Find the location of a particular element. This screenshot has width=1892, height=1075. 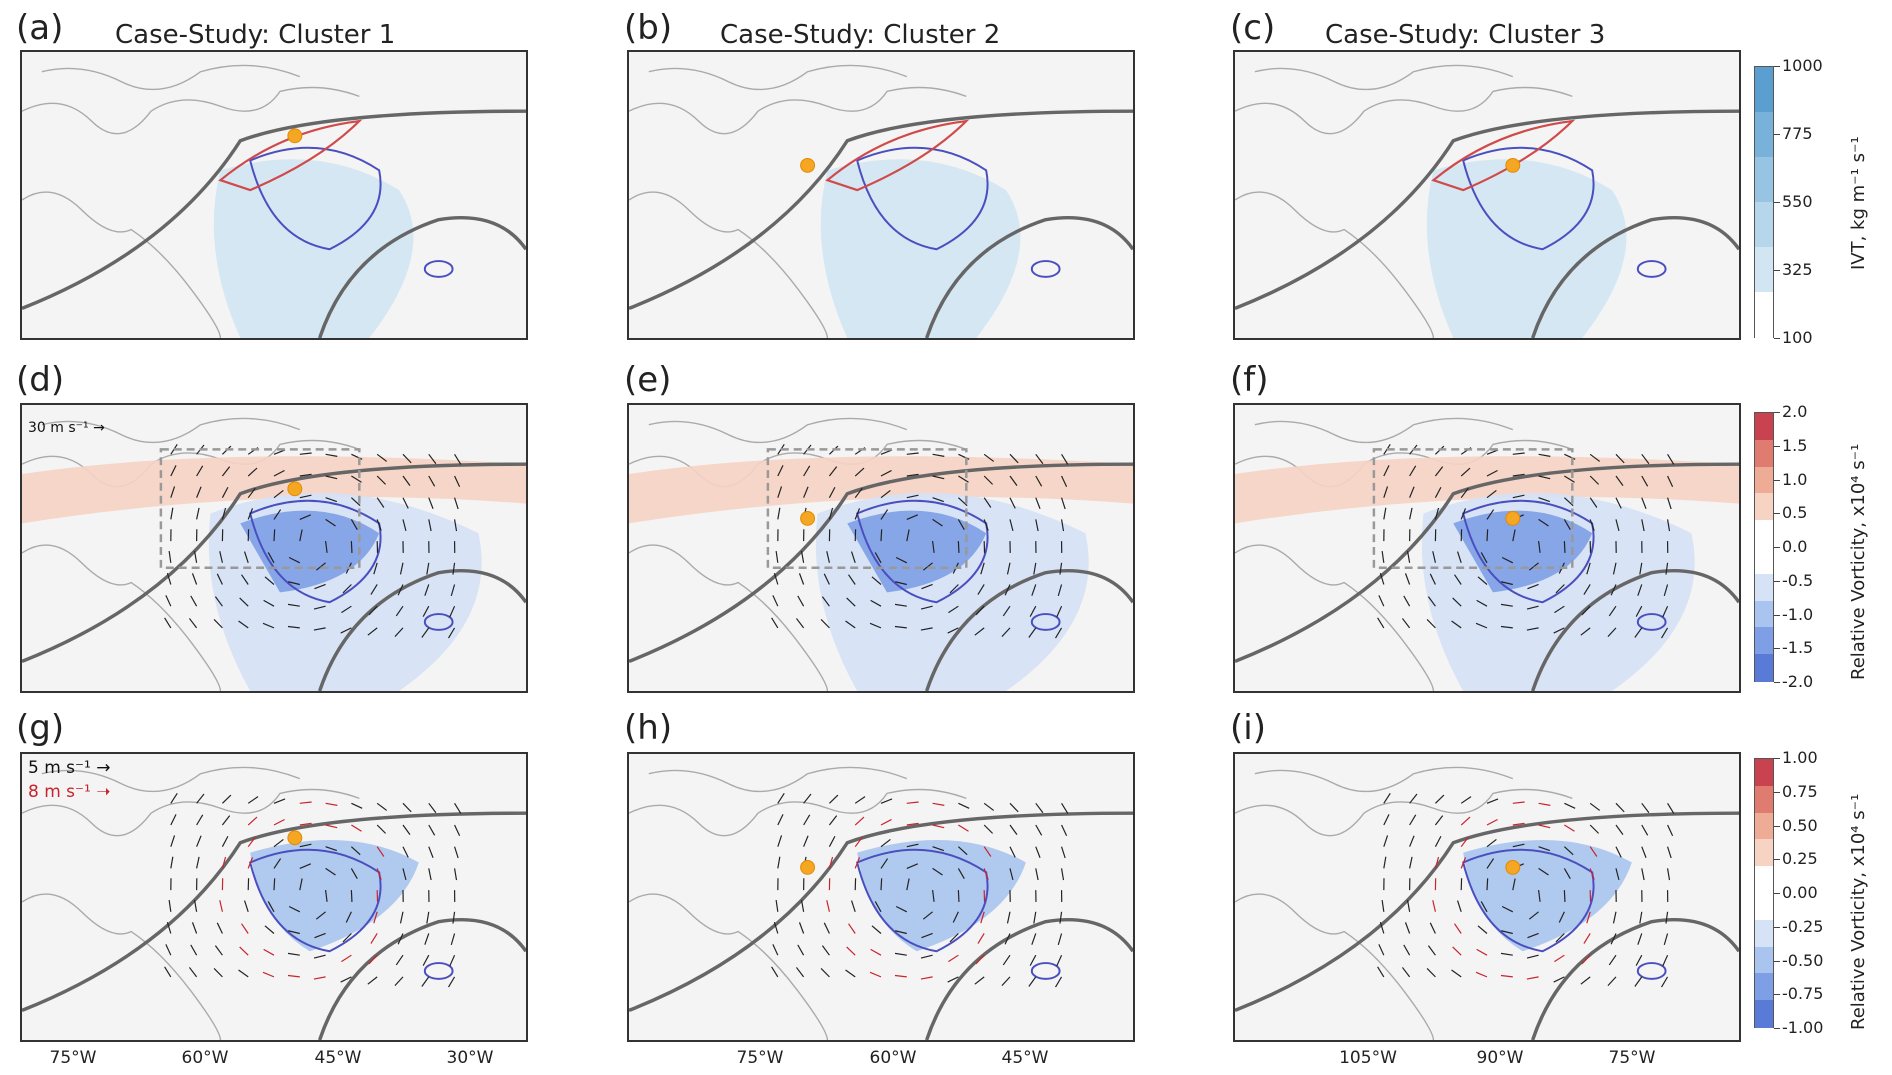

colorbar-tick-label: 325 is located at coordinates (1797, 269).